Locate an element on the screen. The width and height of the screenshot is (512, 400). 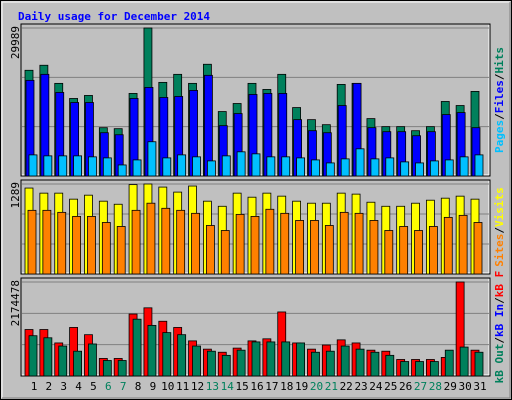
x-tick-label: 3 is located at coordinates (63, 386).